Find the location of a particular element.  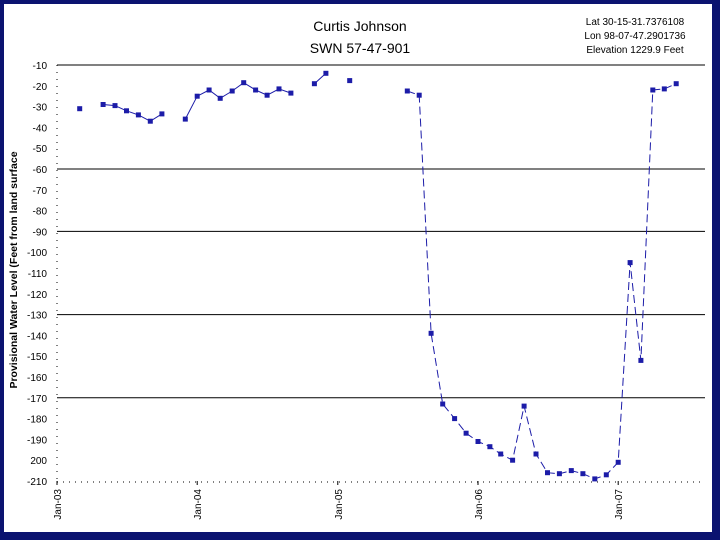

y-tick-label: -120 is located at coordinates (37, 295).